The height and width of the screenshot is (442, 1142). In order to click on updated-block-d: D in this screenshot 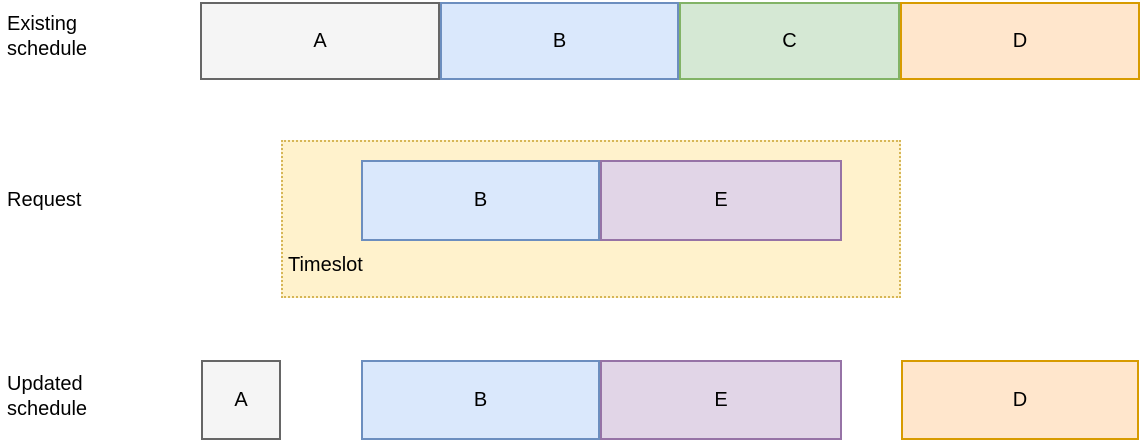, I will do `click(1020, 400)`.